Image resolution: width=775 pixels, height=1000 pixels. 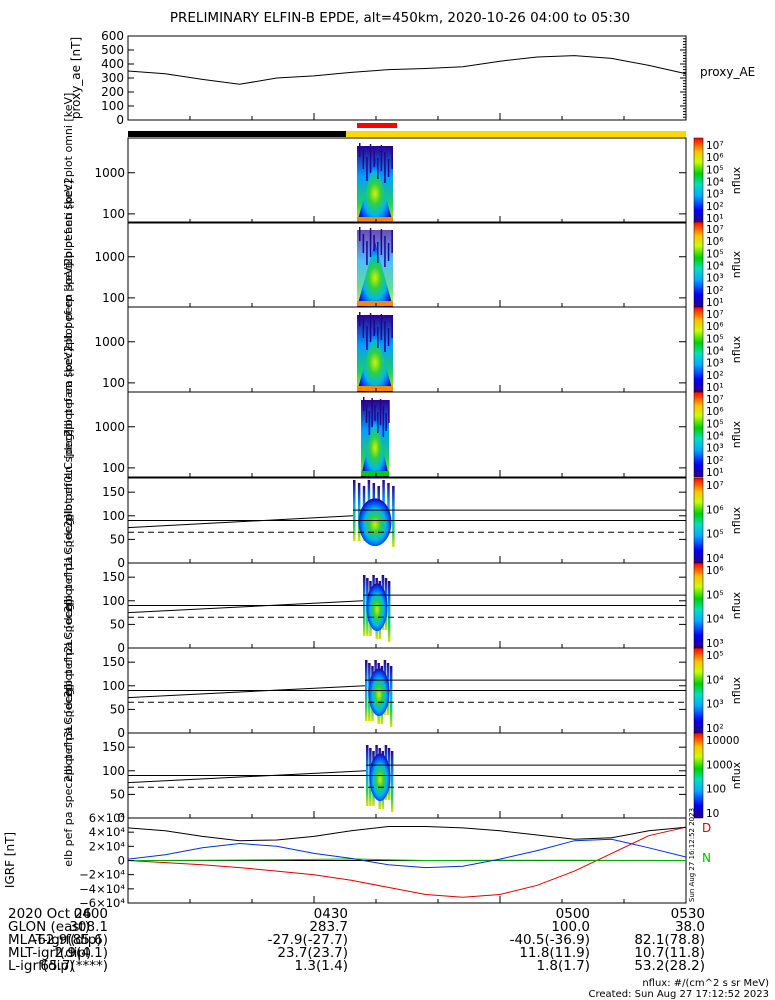 I want to click on igrf-y-tick-label: 4×10⁴, so click(x=107, y=832).